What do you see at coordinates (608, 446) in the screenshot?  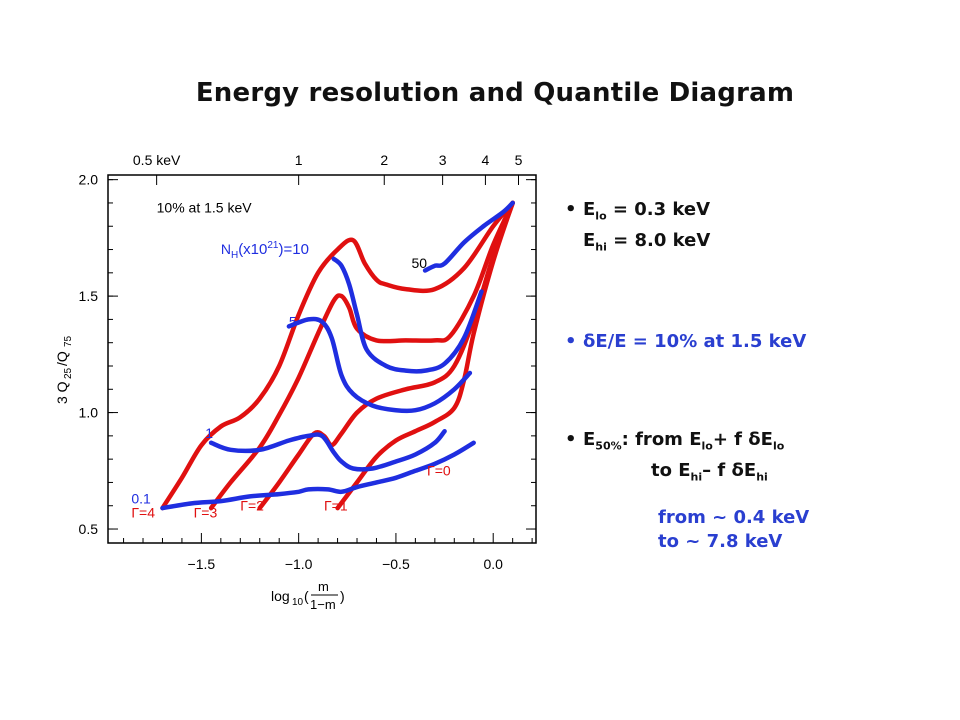 I see `e50-sub: 50%` at bounding box center [608, 446].